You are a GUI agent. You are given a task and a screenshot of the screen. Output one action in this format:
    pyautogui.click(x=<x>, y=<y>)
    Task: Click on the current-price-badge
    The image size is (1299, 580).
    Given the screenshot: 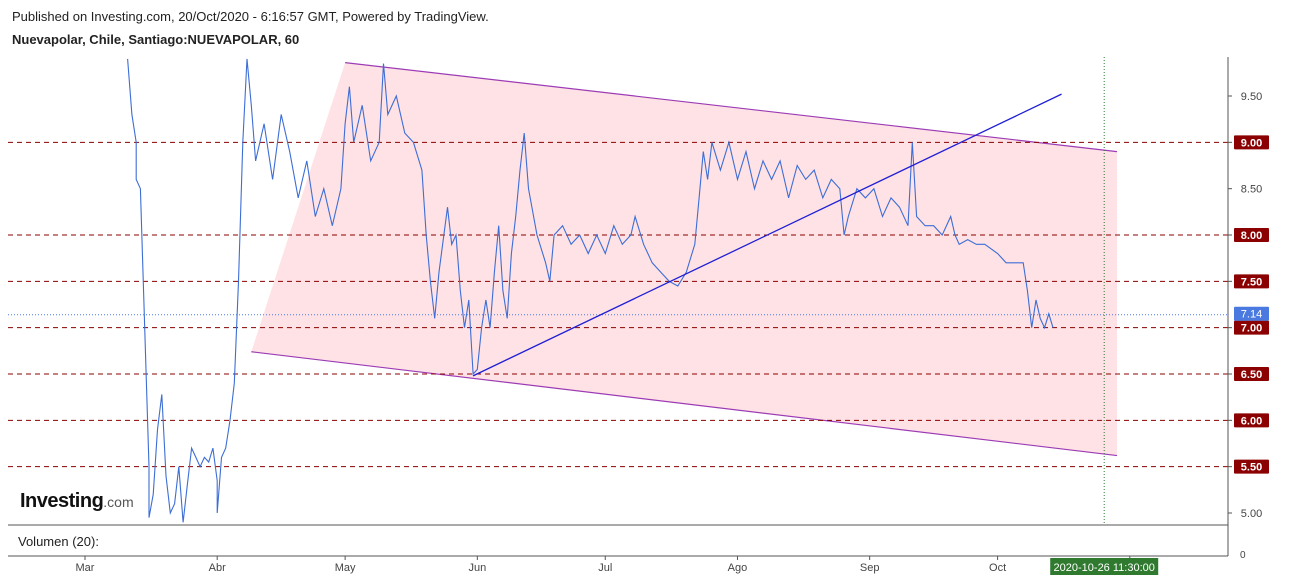 What is the action you would take?
    pyautogui.click(x=1251, y=313)
    